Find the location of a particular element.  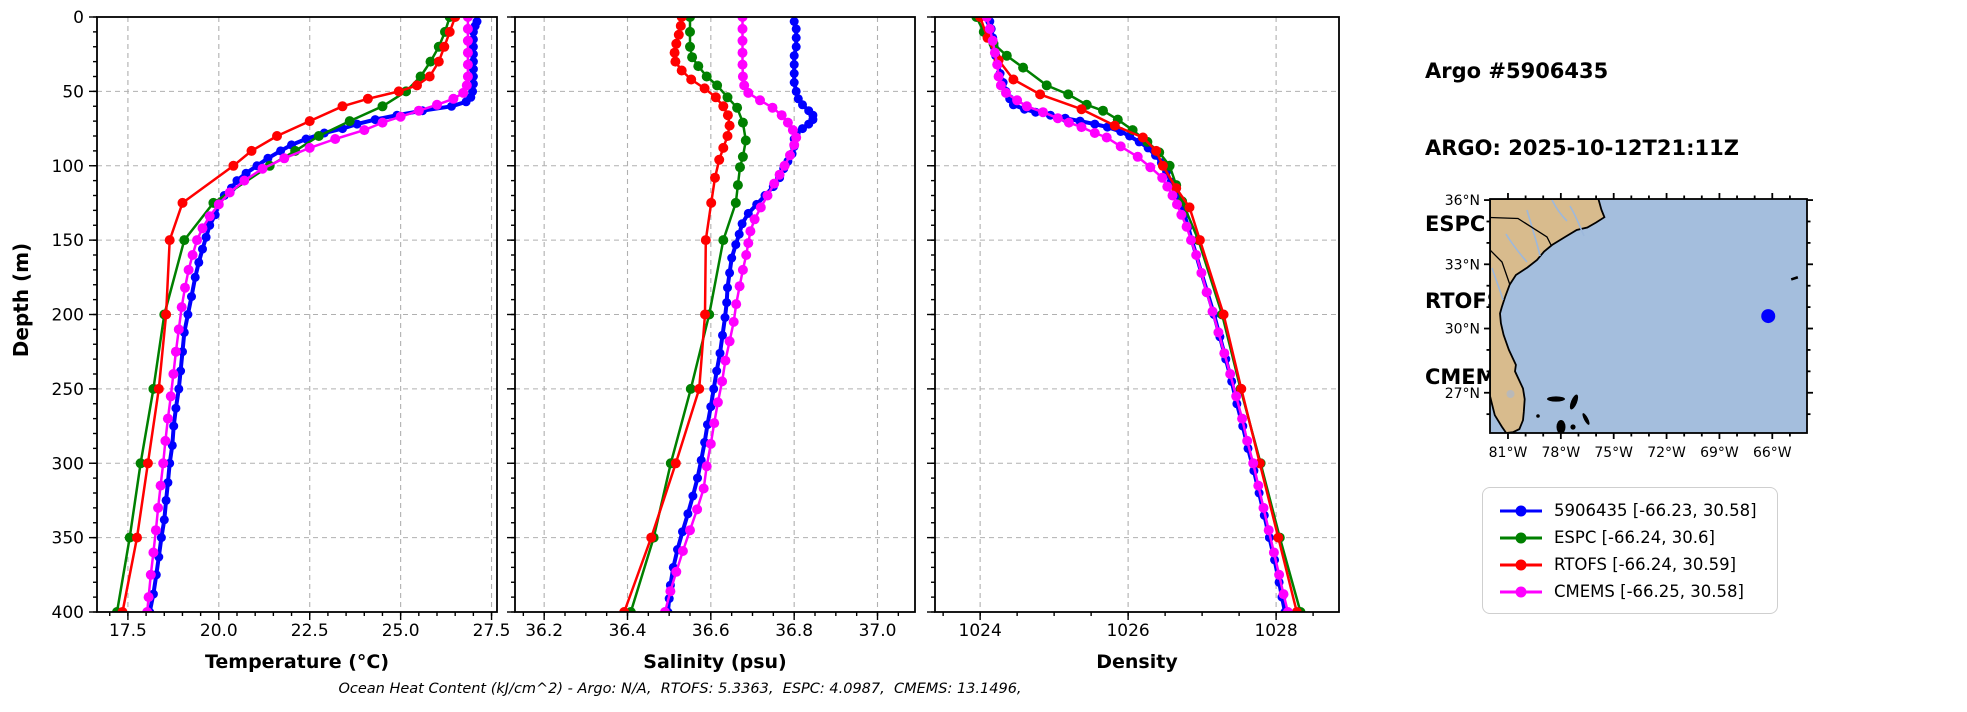

map-lon-label: 69°W is located at coordinates (1719, 453).